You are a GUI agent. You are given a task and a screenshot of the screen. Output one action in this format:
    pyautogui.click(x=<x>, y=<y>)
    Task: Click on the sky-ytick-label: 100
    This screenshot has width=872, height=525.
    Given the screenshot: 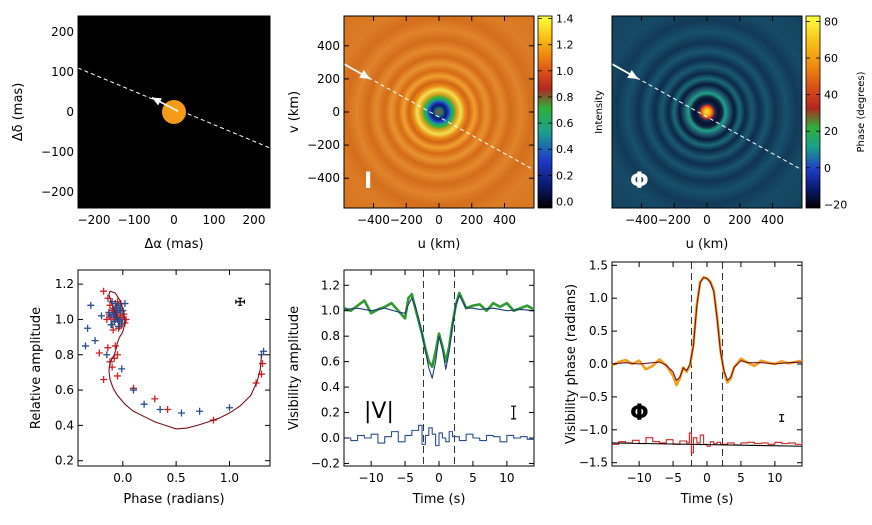 What is the action you would take?
    pyautogui.click(x=62, y=72)
    